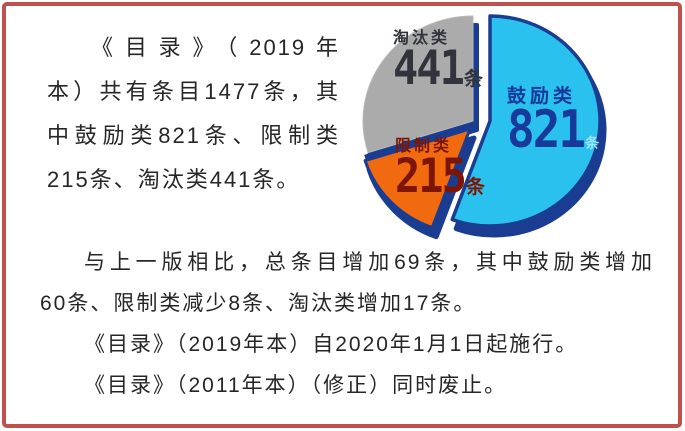 This screenshot has width=685, height=431. Describe the element at coordinates (429, 68) in the screenshot. I see `pie-value-eliminate: 441` at that location.